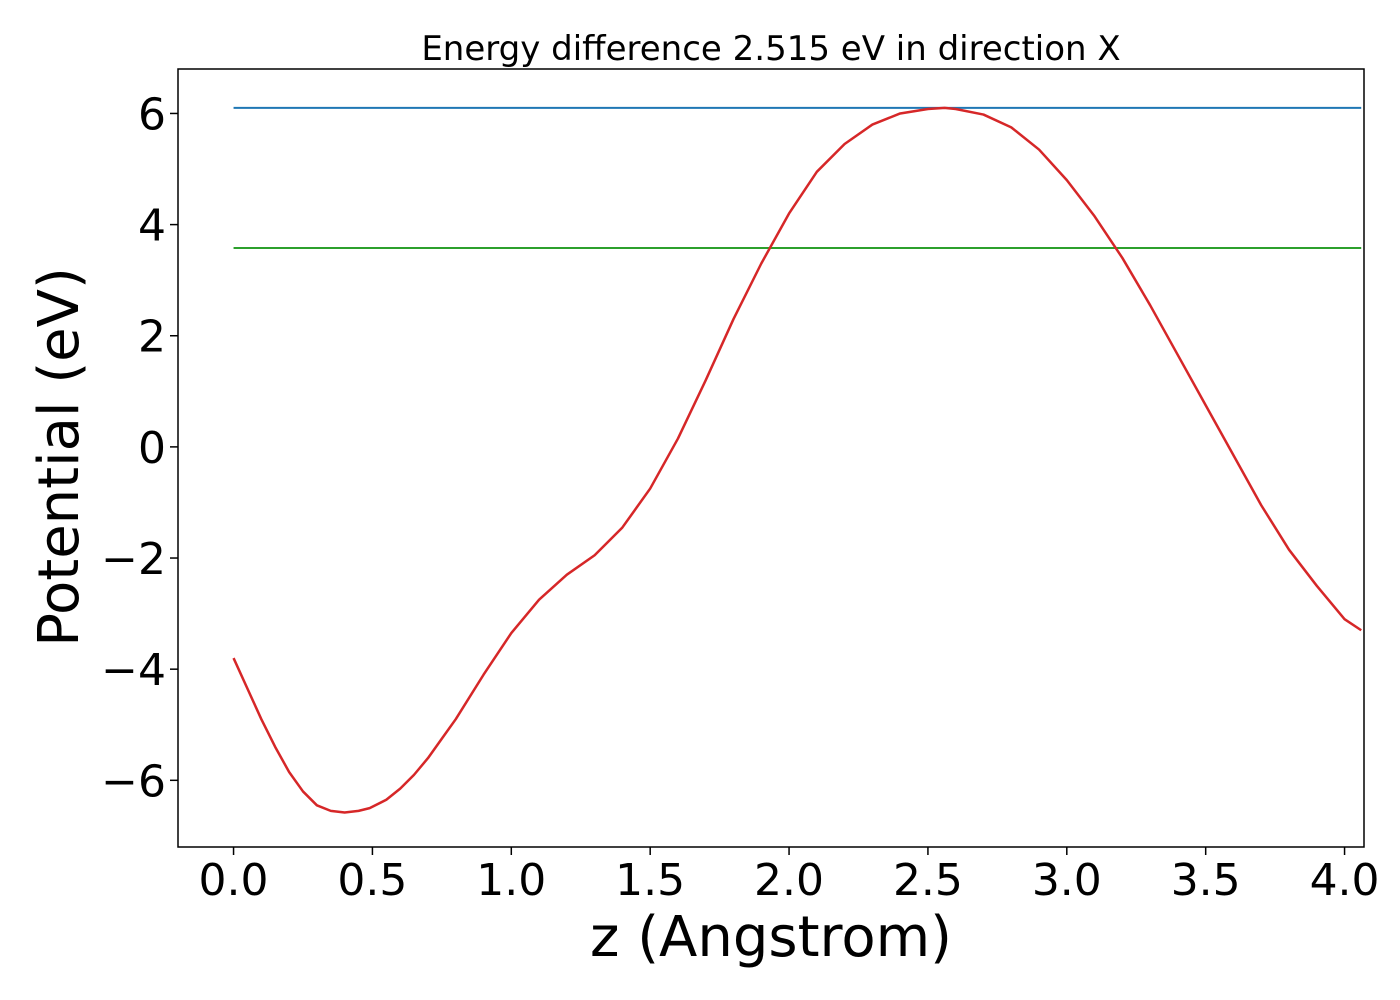 Image resolution: width=1400 pixels, height=1000 pixels. I want to click on x-tick-label: 4.0, so click(1345, 880).